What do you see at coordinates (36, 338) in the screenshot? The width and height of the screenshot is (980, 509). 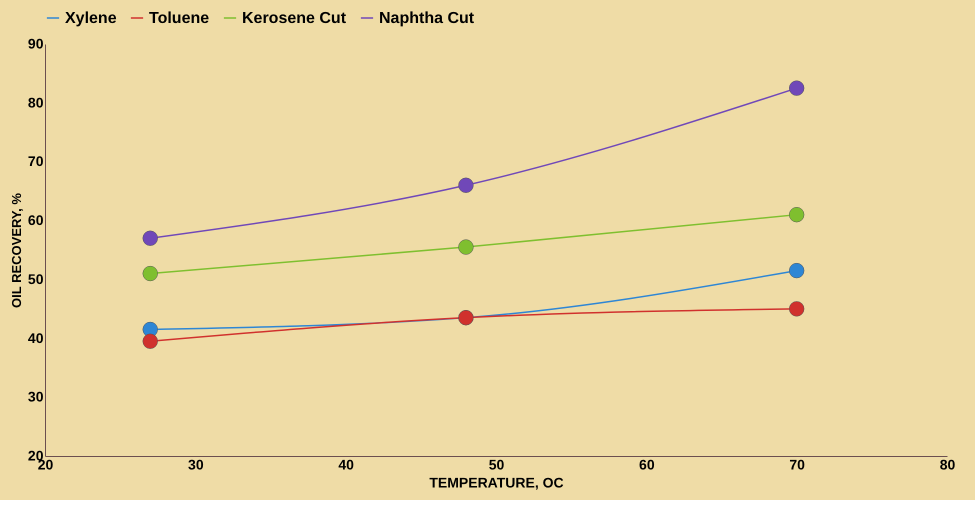 I see `y-tick-label: 40` at bounding box center [36, 338].